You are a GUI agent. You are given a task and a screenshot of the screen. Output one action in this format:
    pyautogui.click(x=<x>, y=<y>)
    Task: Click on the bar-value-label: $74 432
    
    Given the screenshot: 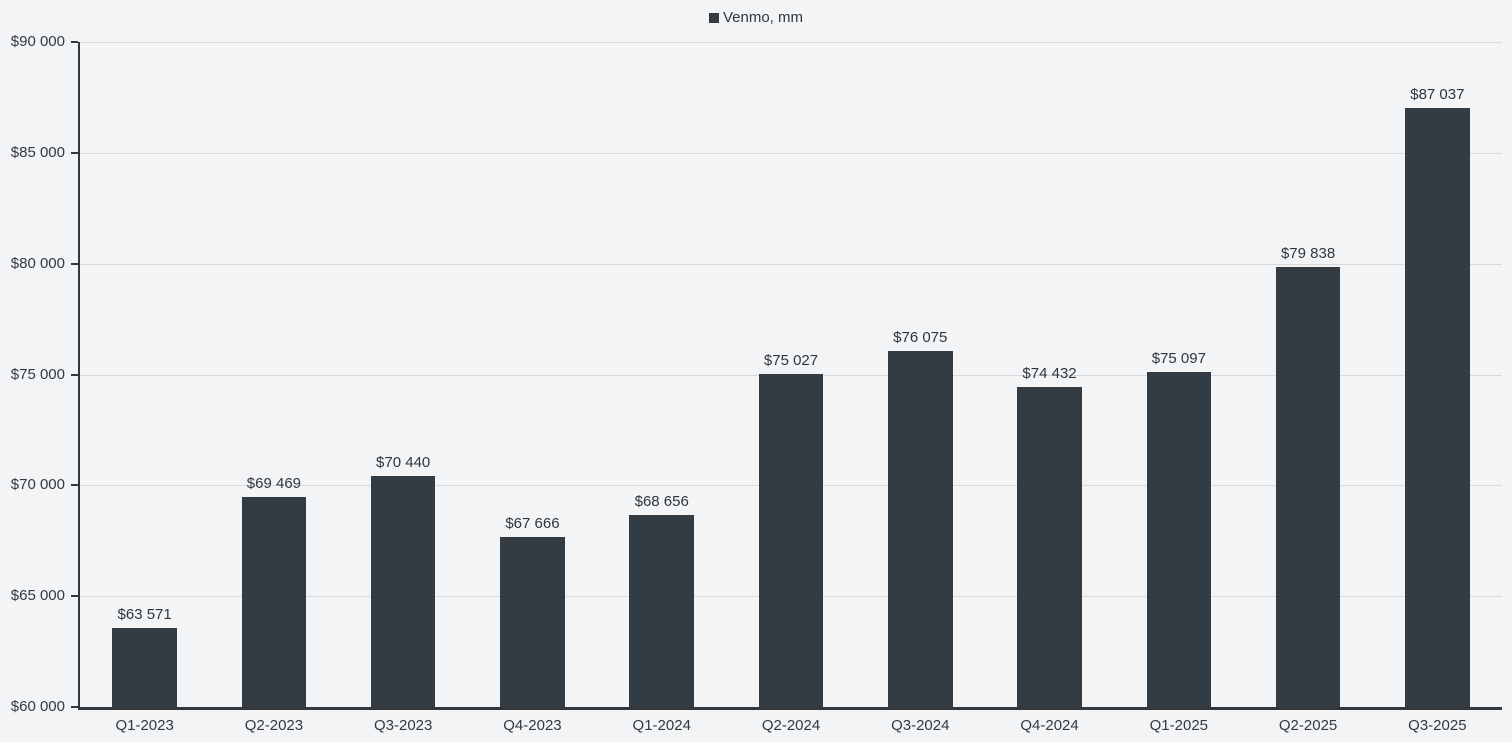 What is the action you would take?
    pyautogui.click(x=1049, y=373)
    